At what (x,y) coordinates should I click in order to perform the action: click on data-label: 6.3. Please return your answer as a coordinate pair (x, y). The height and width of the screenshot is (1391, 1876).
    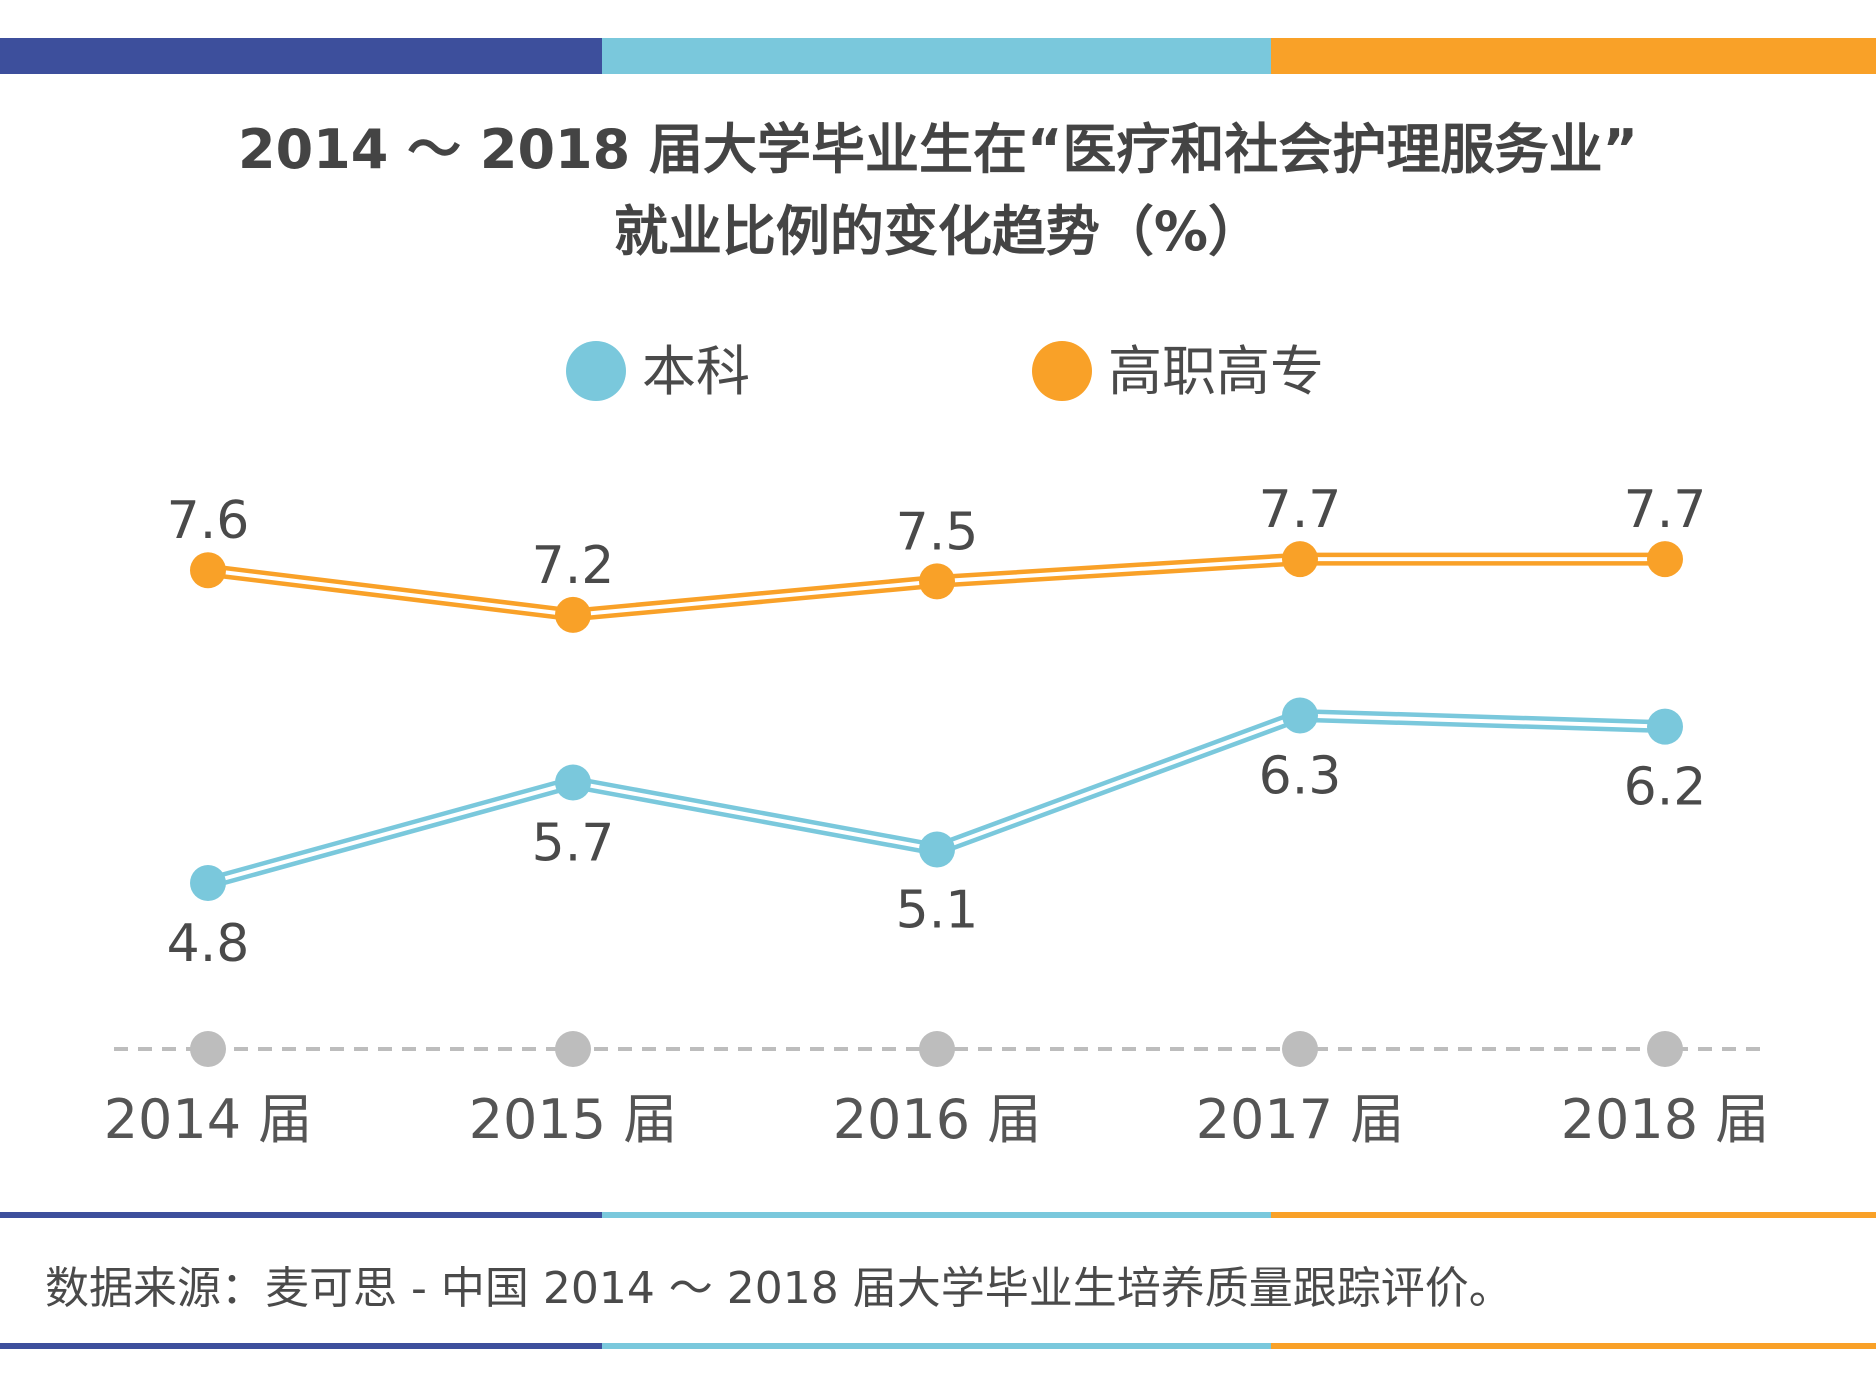
    Looking at the image, I should click on (1300, 776).